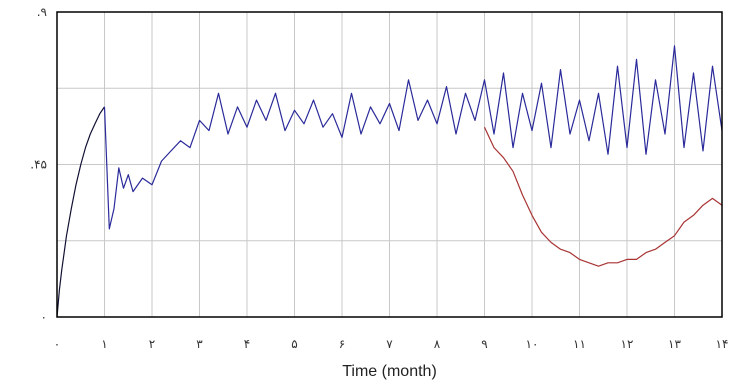  Describe the element at coordinates (674, 344) in the screenshot. I see `x-tick-label-13: ۱۳` at that location.